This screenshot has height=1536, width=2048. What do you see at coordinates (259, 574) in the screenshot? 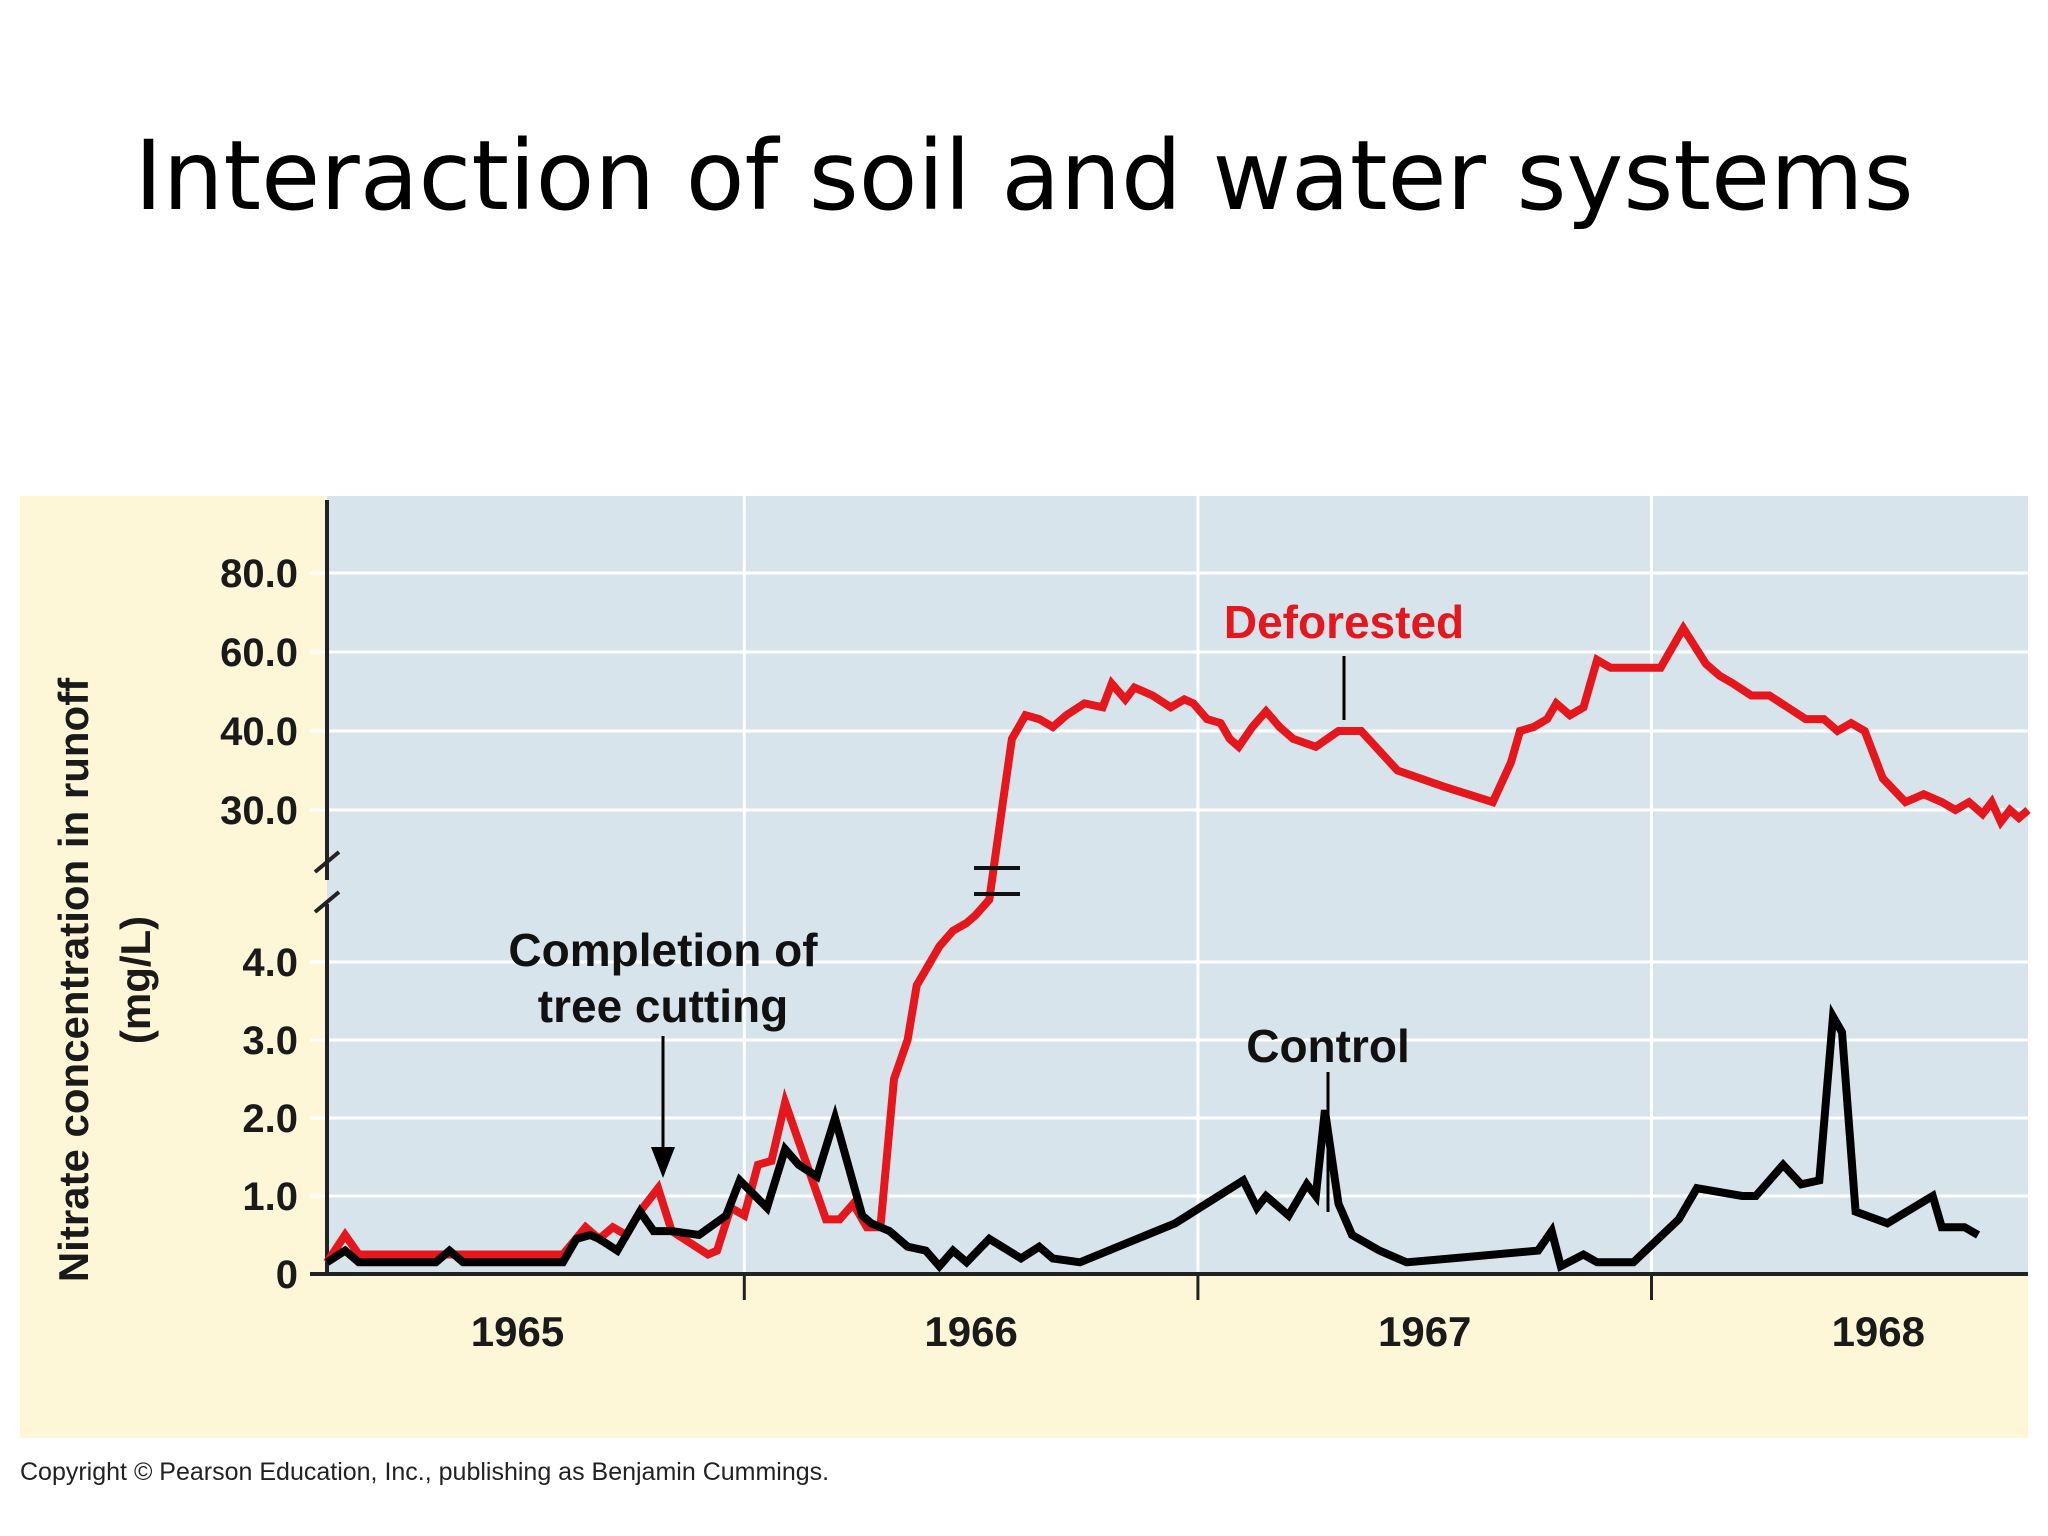
I see `y-tick-label: 80.0` at bounding box center [259, 574].